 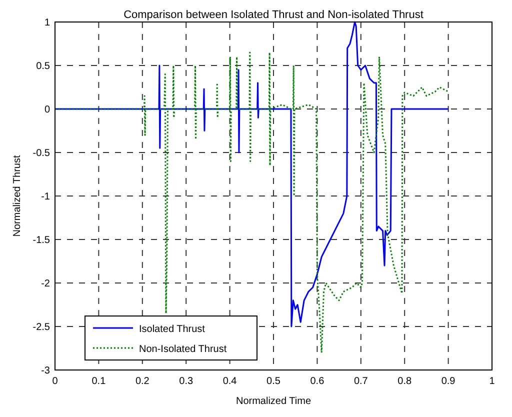 What do you see at coordinates (172, 329) in the screenshot?
I see `legend-label: Isolated Thrust` at bounding box center [172, 329].